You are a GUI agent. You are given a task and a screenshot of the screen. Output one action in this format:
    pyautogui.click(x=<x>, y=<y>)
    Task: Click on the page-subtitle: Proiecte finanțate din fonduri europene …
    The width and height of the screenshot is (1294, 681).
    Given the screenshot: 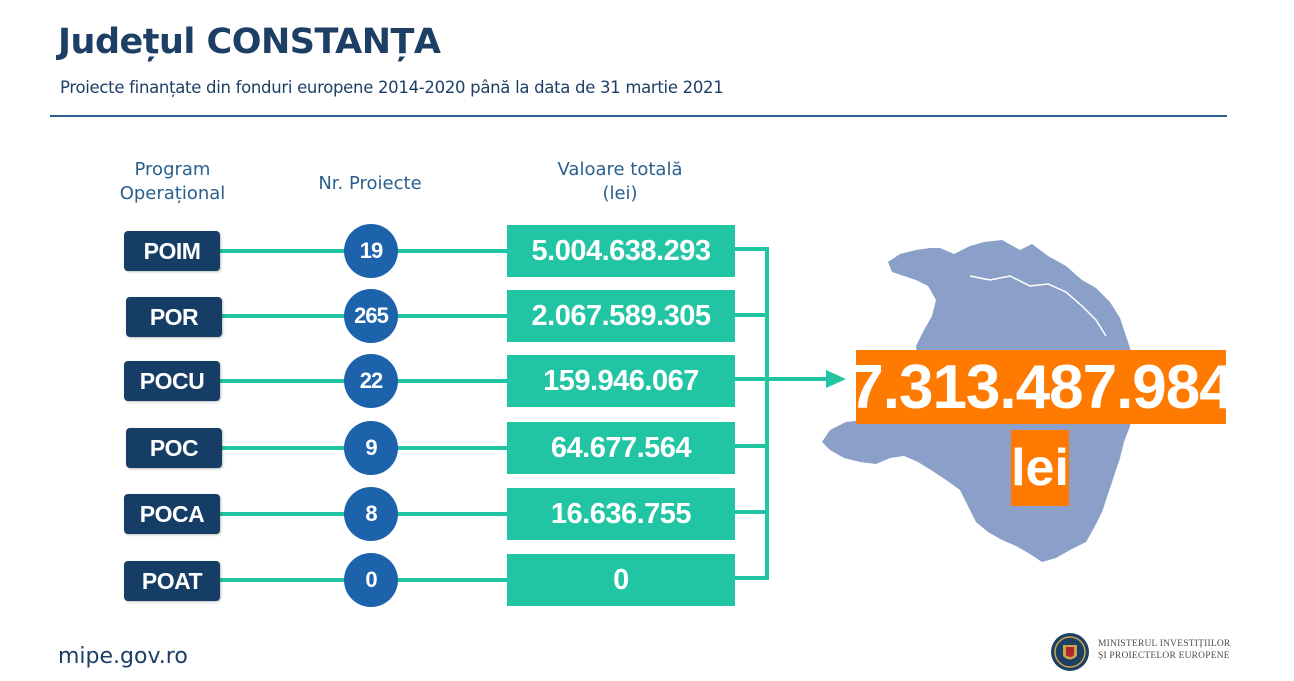 What is the action you would take?
    pyautogui.click(x=392, y=87)
    